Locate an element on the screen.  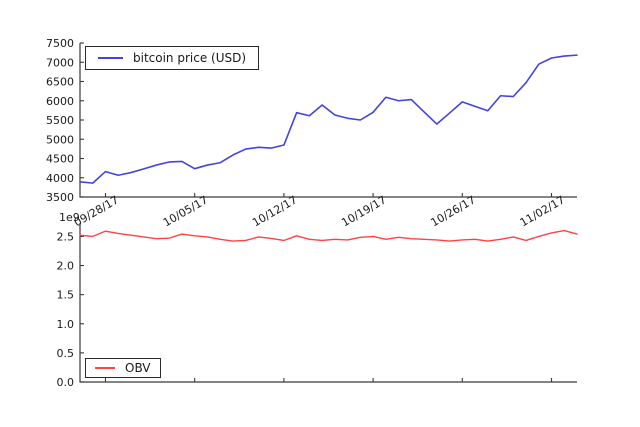
svg-text: 0.0 is located at coordinates (66, 382).